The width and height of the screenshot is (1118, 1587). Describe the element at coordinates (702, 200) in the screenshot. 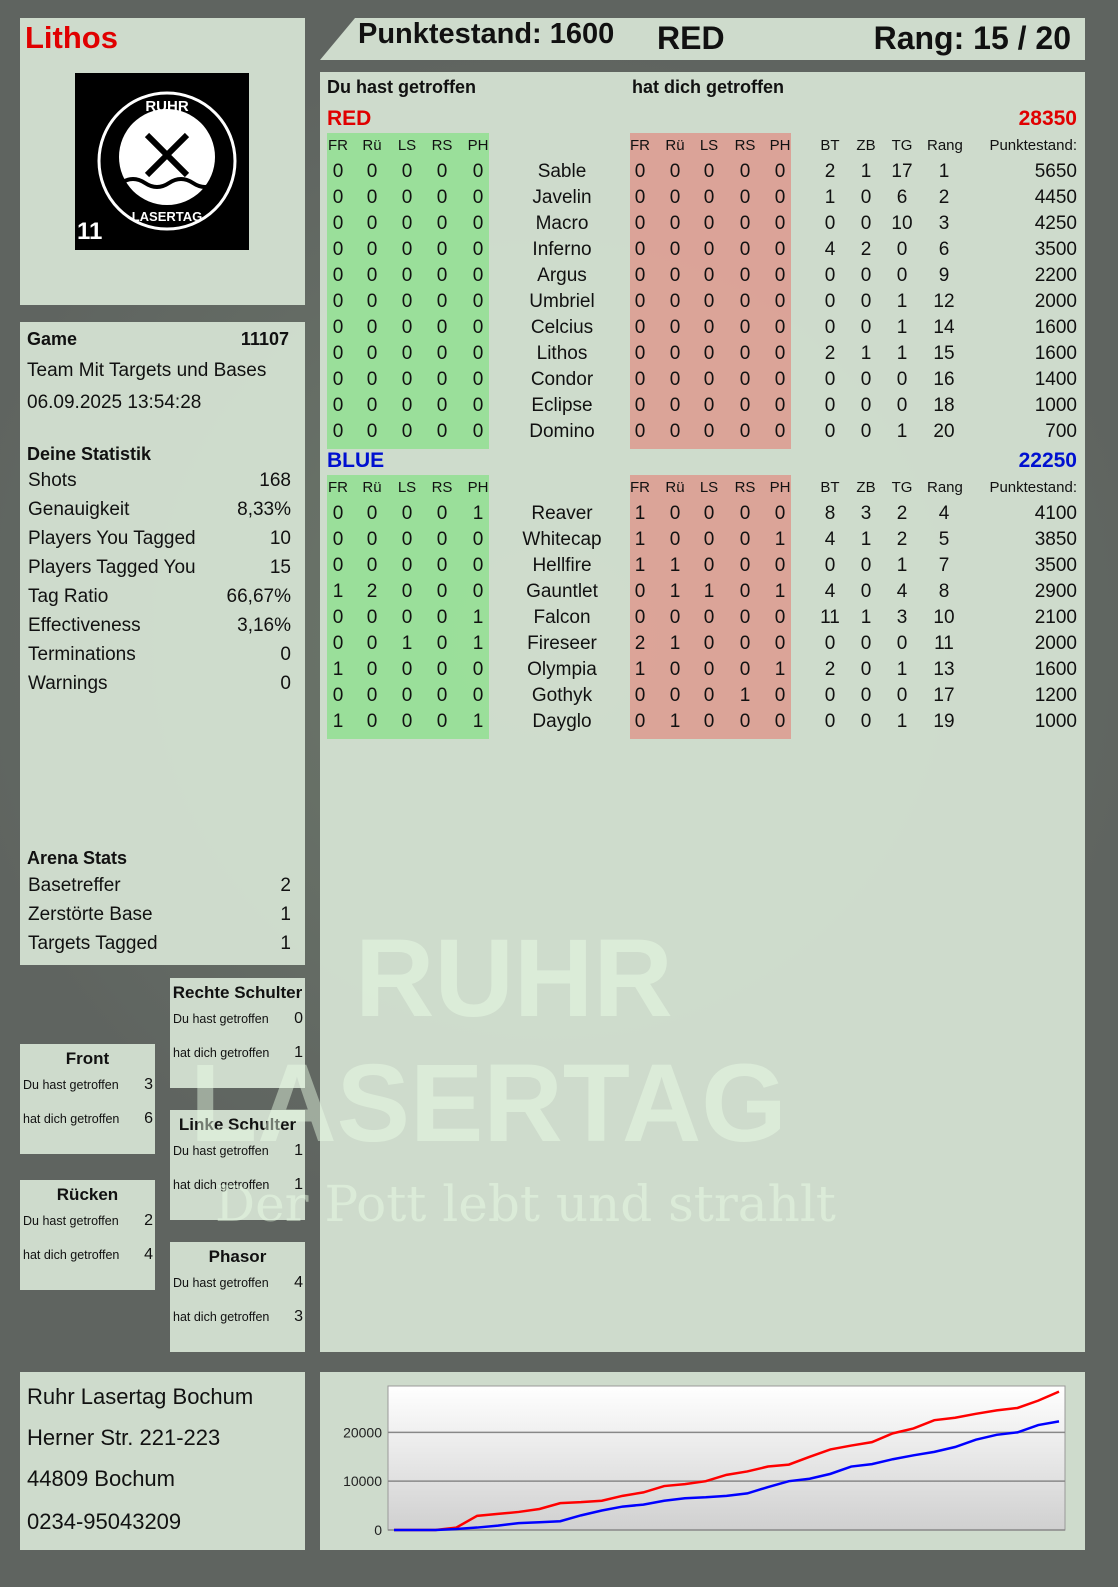

I see `player-row: 0 0 0 0 0 Javelin 0 0 0 0 0 1 0 6 2 4450` at that location.